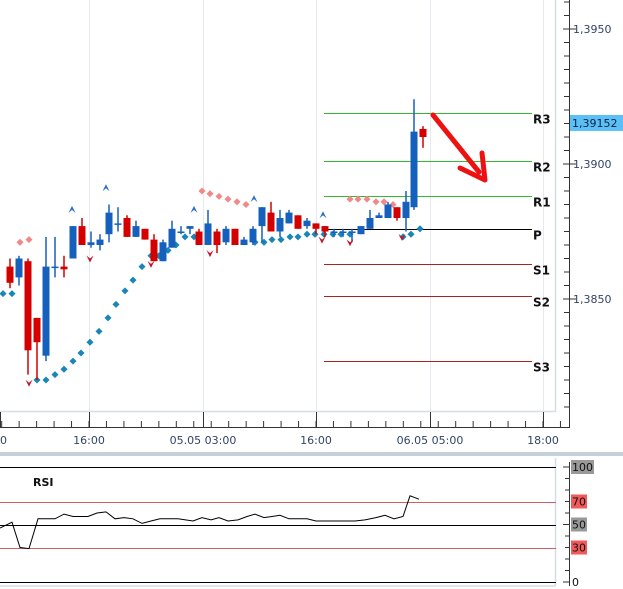 The height and width of the screenshot is (589, 623). I want to click on time-label: 18:00, so click(543, 440).